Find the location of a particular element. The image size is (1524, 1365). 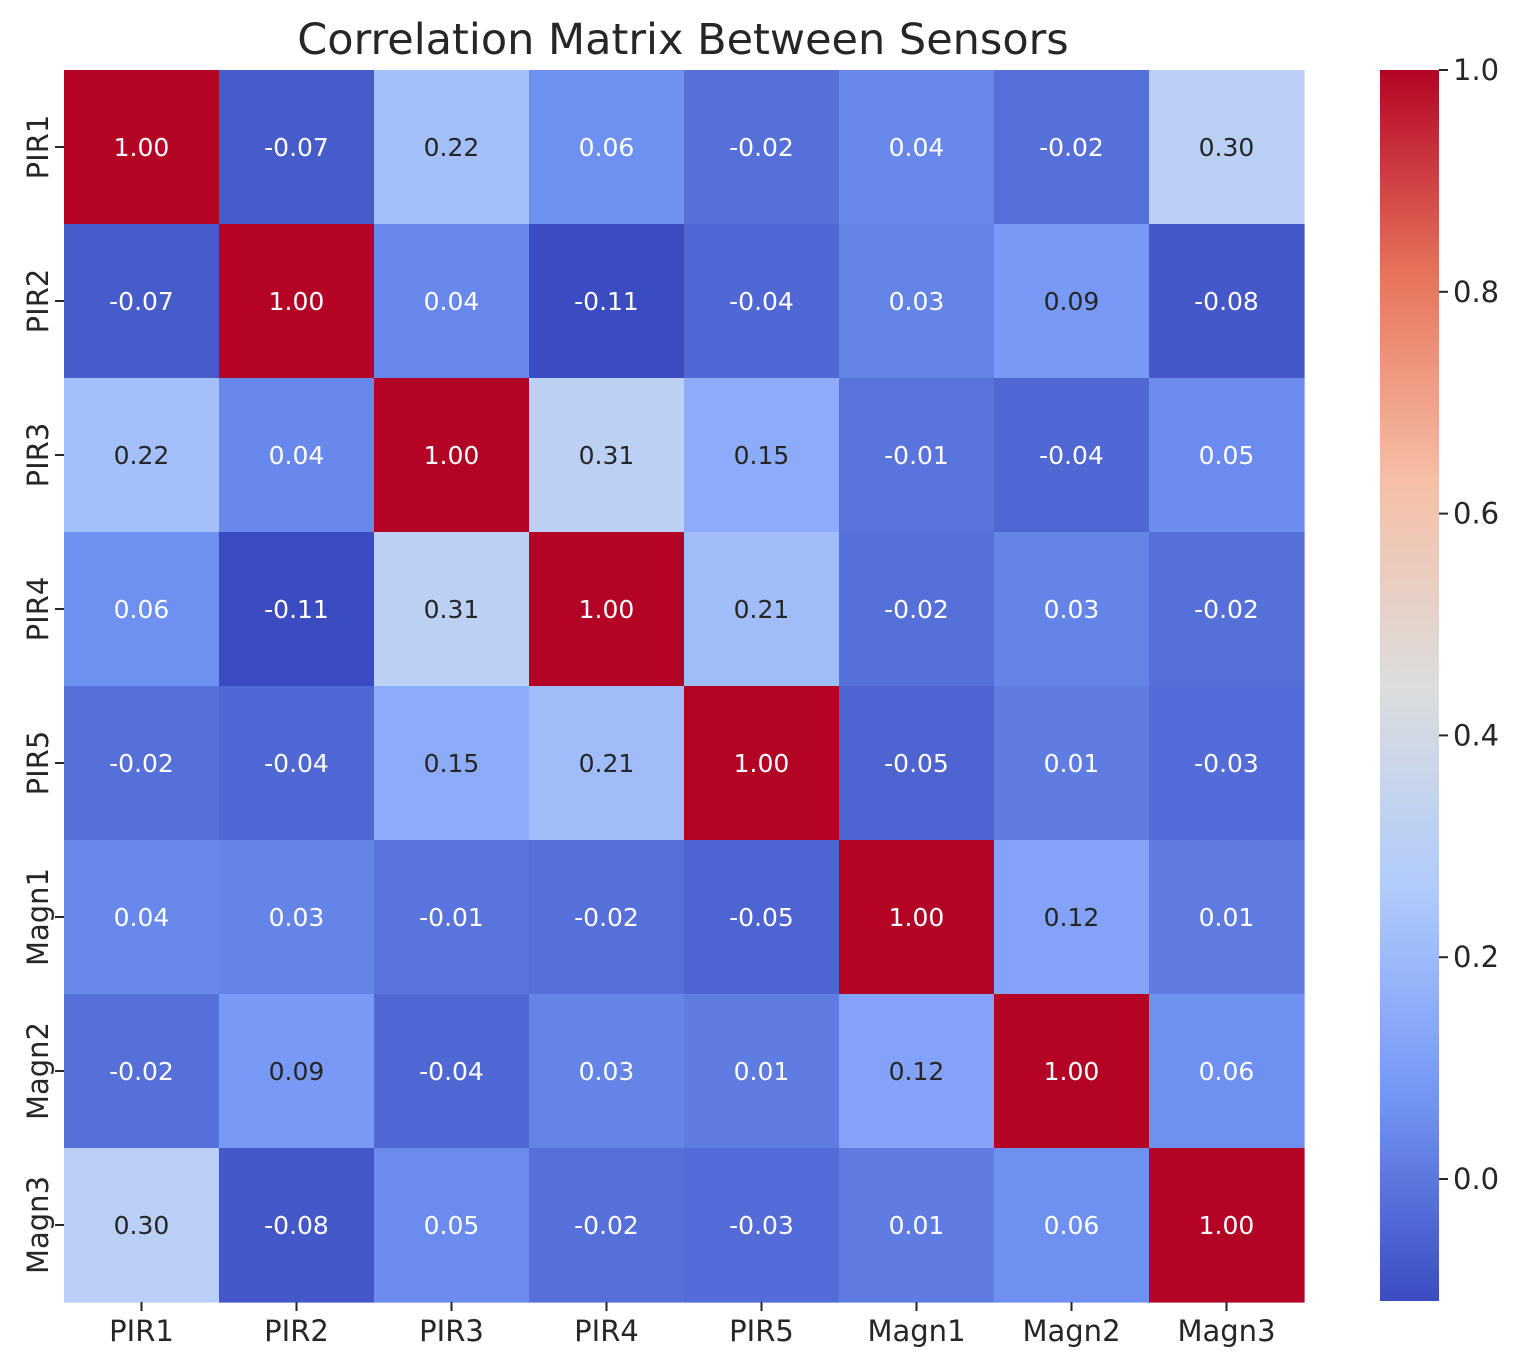

cell-value-label: 0.09 is located at coordinates (297, 1071).